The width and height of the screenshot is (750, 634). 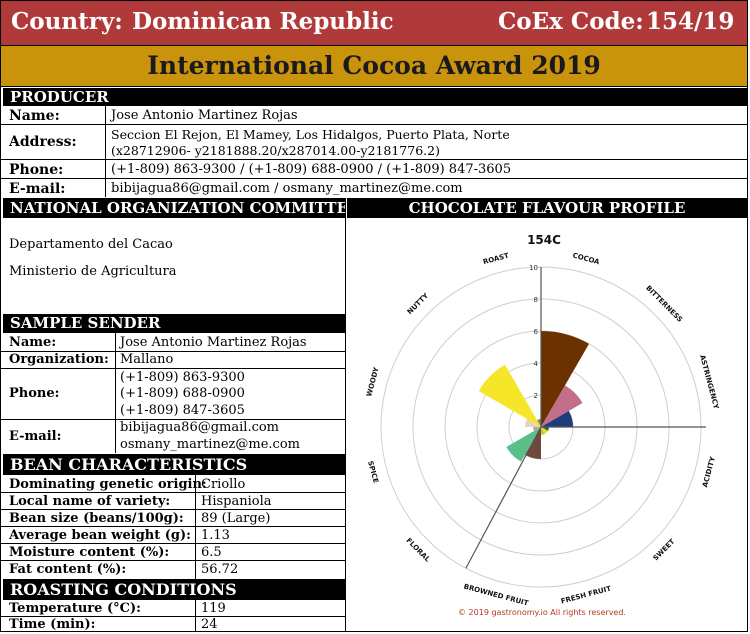 What do you see at coordinates (213, 342) in the screenshot?
I see `sender-name: Jose Antonio Martinez Rojas` at bounding box center [213, 342].